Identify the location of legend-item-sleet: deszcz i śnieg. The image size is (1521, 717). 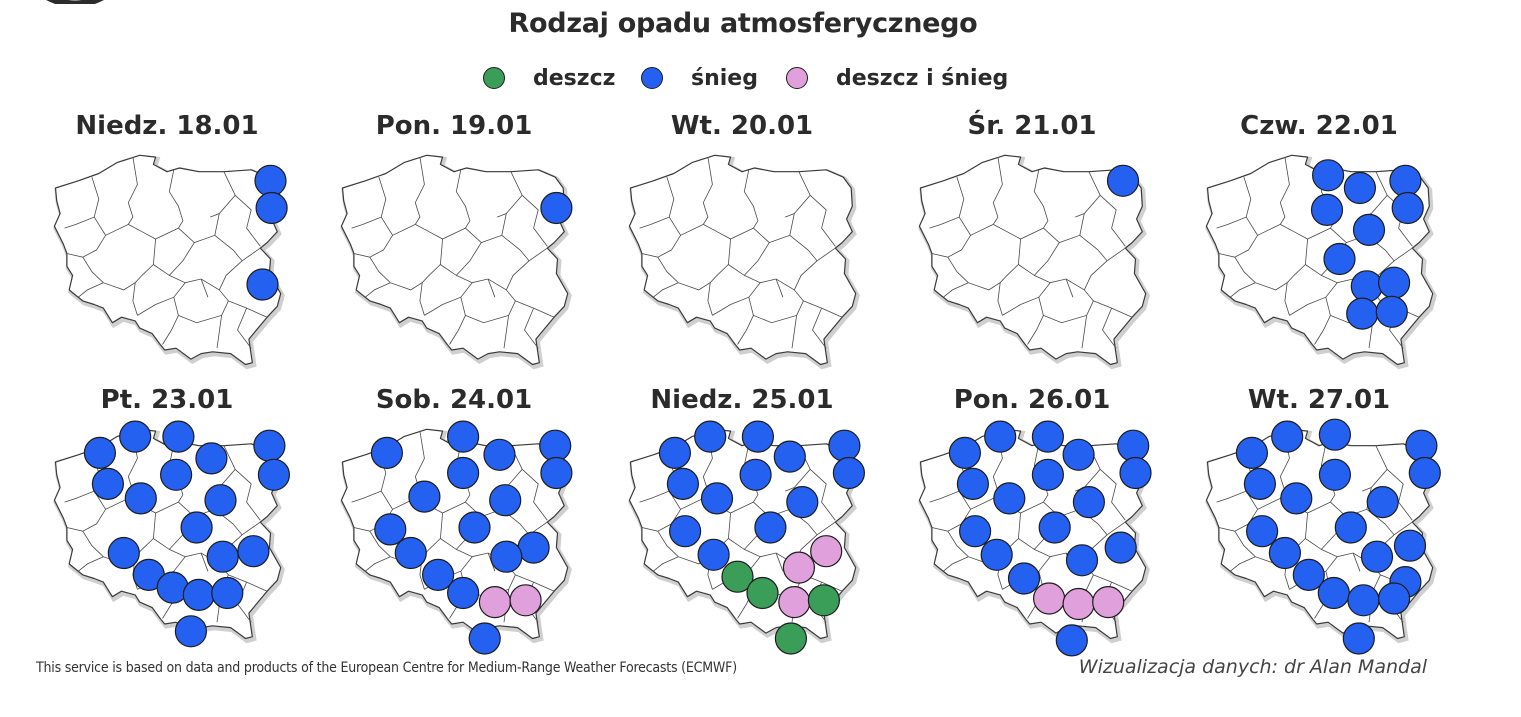
(897, 78).